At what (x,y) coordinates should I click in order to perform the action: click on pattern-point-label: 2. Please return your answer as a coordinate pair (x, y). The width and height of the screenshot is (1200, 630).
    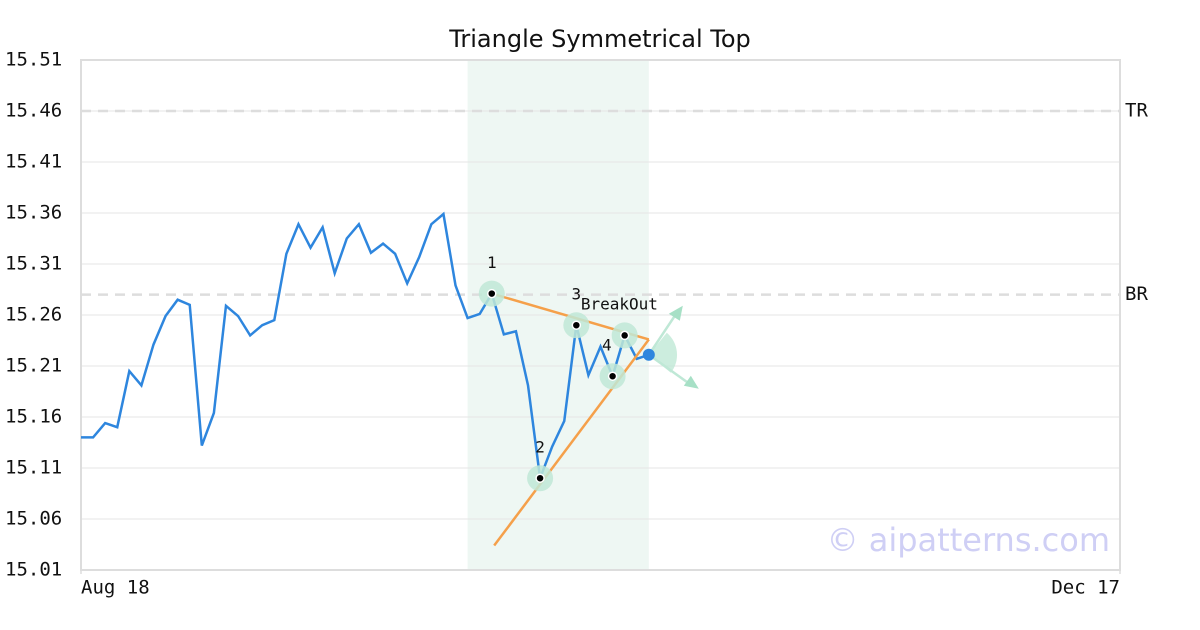
    Looking at the image, I should click on (540, 447).